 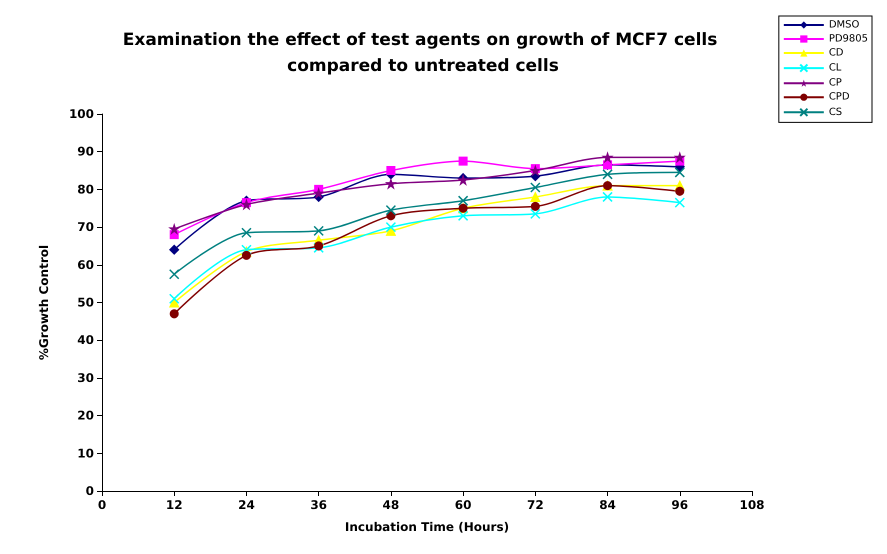 What do you see at coordinates (463, 505) in the screenshot?
I see `x-tick-label: 60` at bounding box center [463, 505].